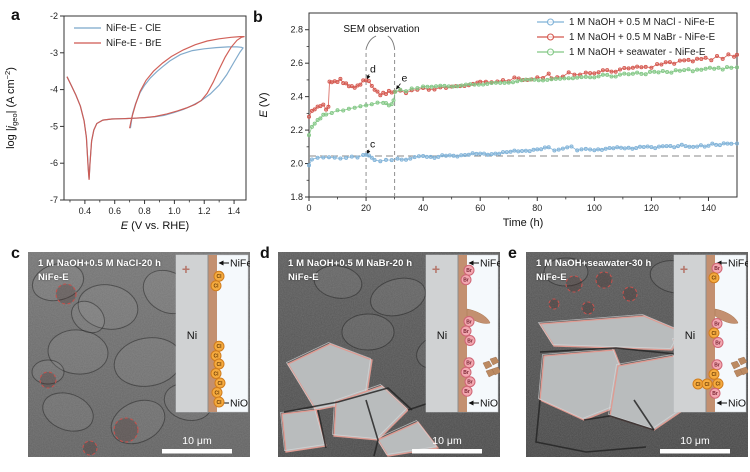 The width and height of the screenshot is (750, 472). I want to click on panel-c-sem-image: + Ni NiFe NiO Cl Cl Cl Cl Cl Cl Cl Cl Cl 10 μm, so click(139, 354).